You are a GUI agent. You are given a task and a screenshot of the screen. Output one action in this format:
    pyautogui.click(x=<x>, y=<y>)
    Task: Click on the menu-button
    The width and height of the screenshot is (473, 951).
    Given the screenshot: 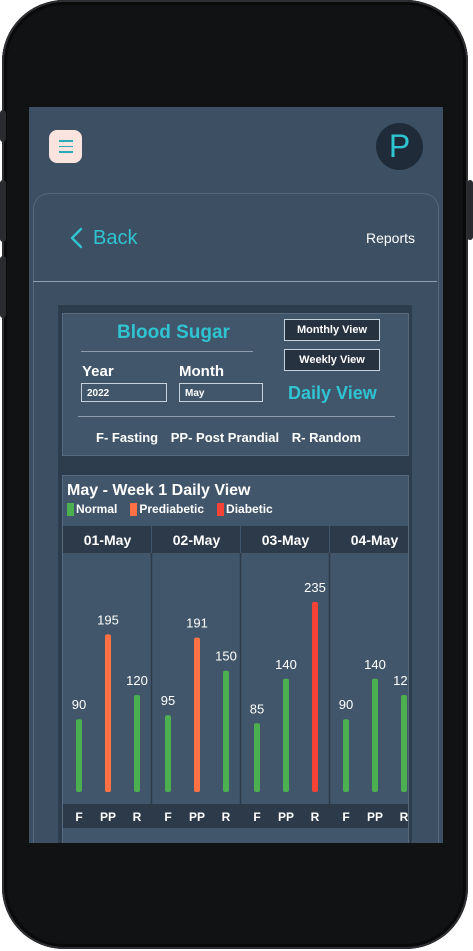 What is the action you would take?
    pyautogui.click(x=65, y=146)
    